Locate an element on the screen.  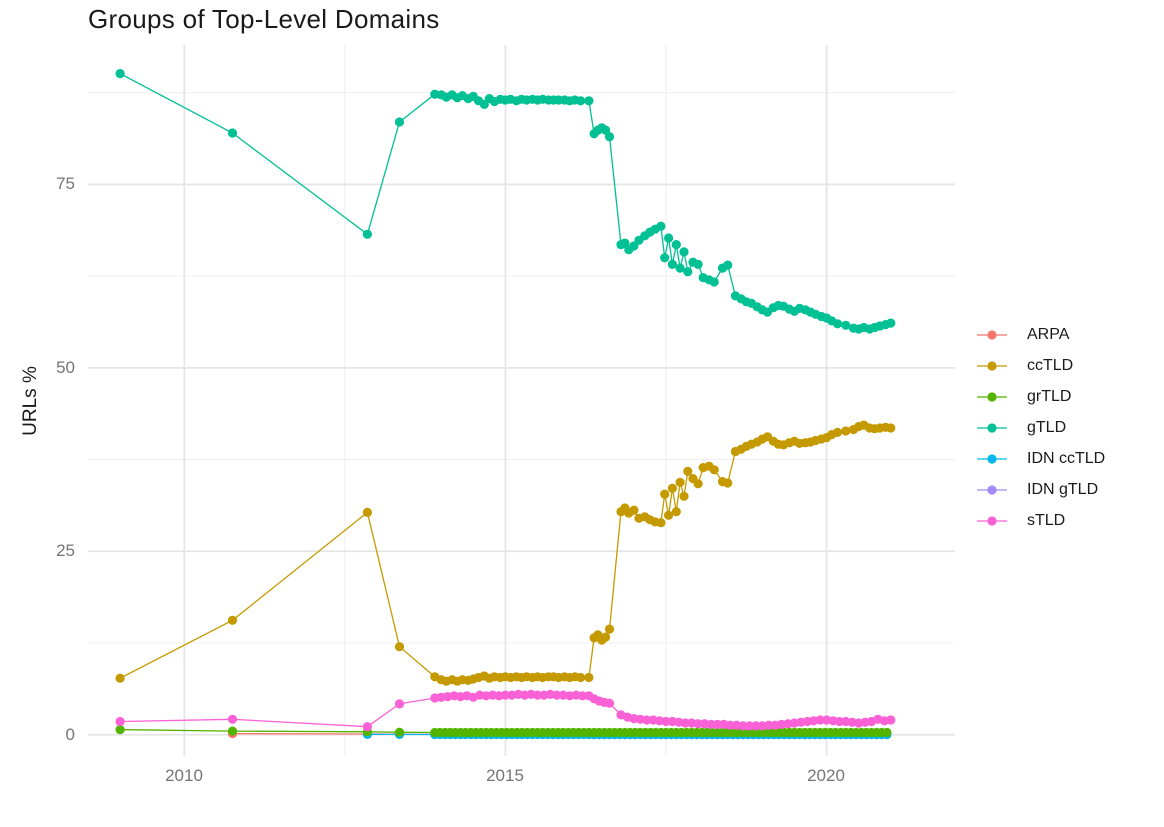
legend-item-stld: sTLD is located at coordinates (1040, 520).